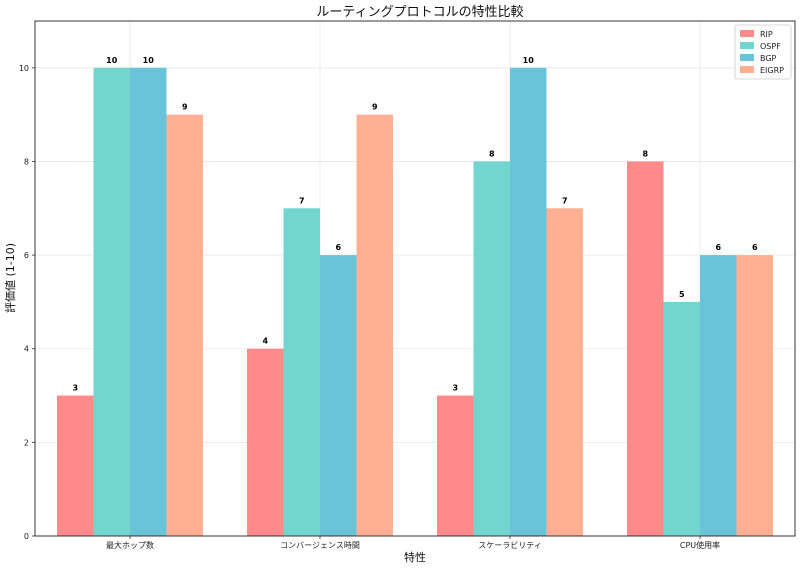 The image size is (800, 570). I want to click on legend-label-ospf: OSPF, so click(770, 46).